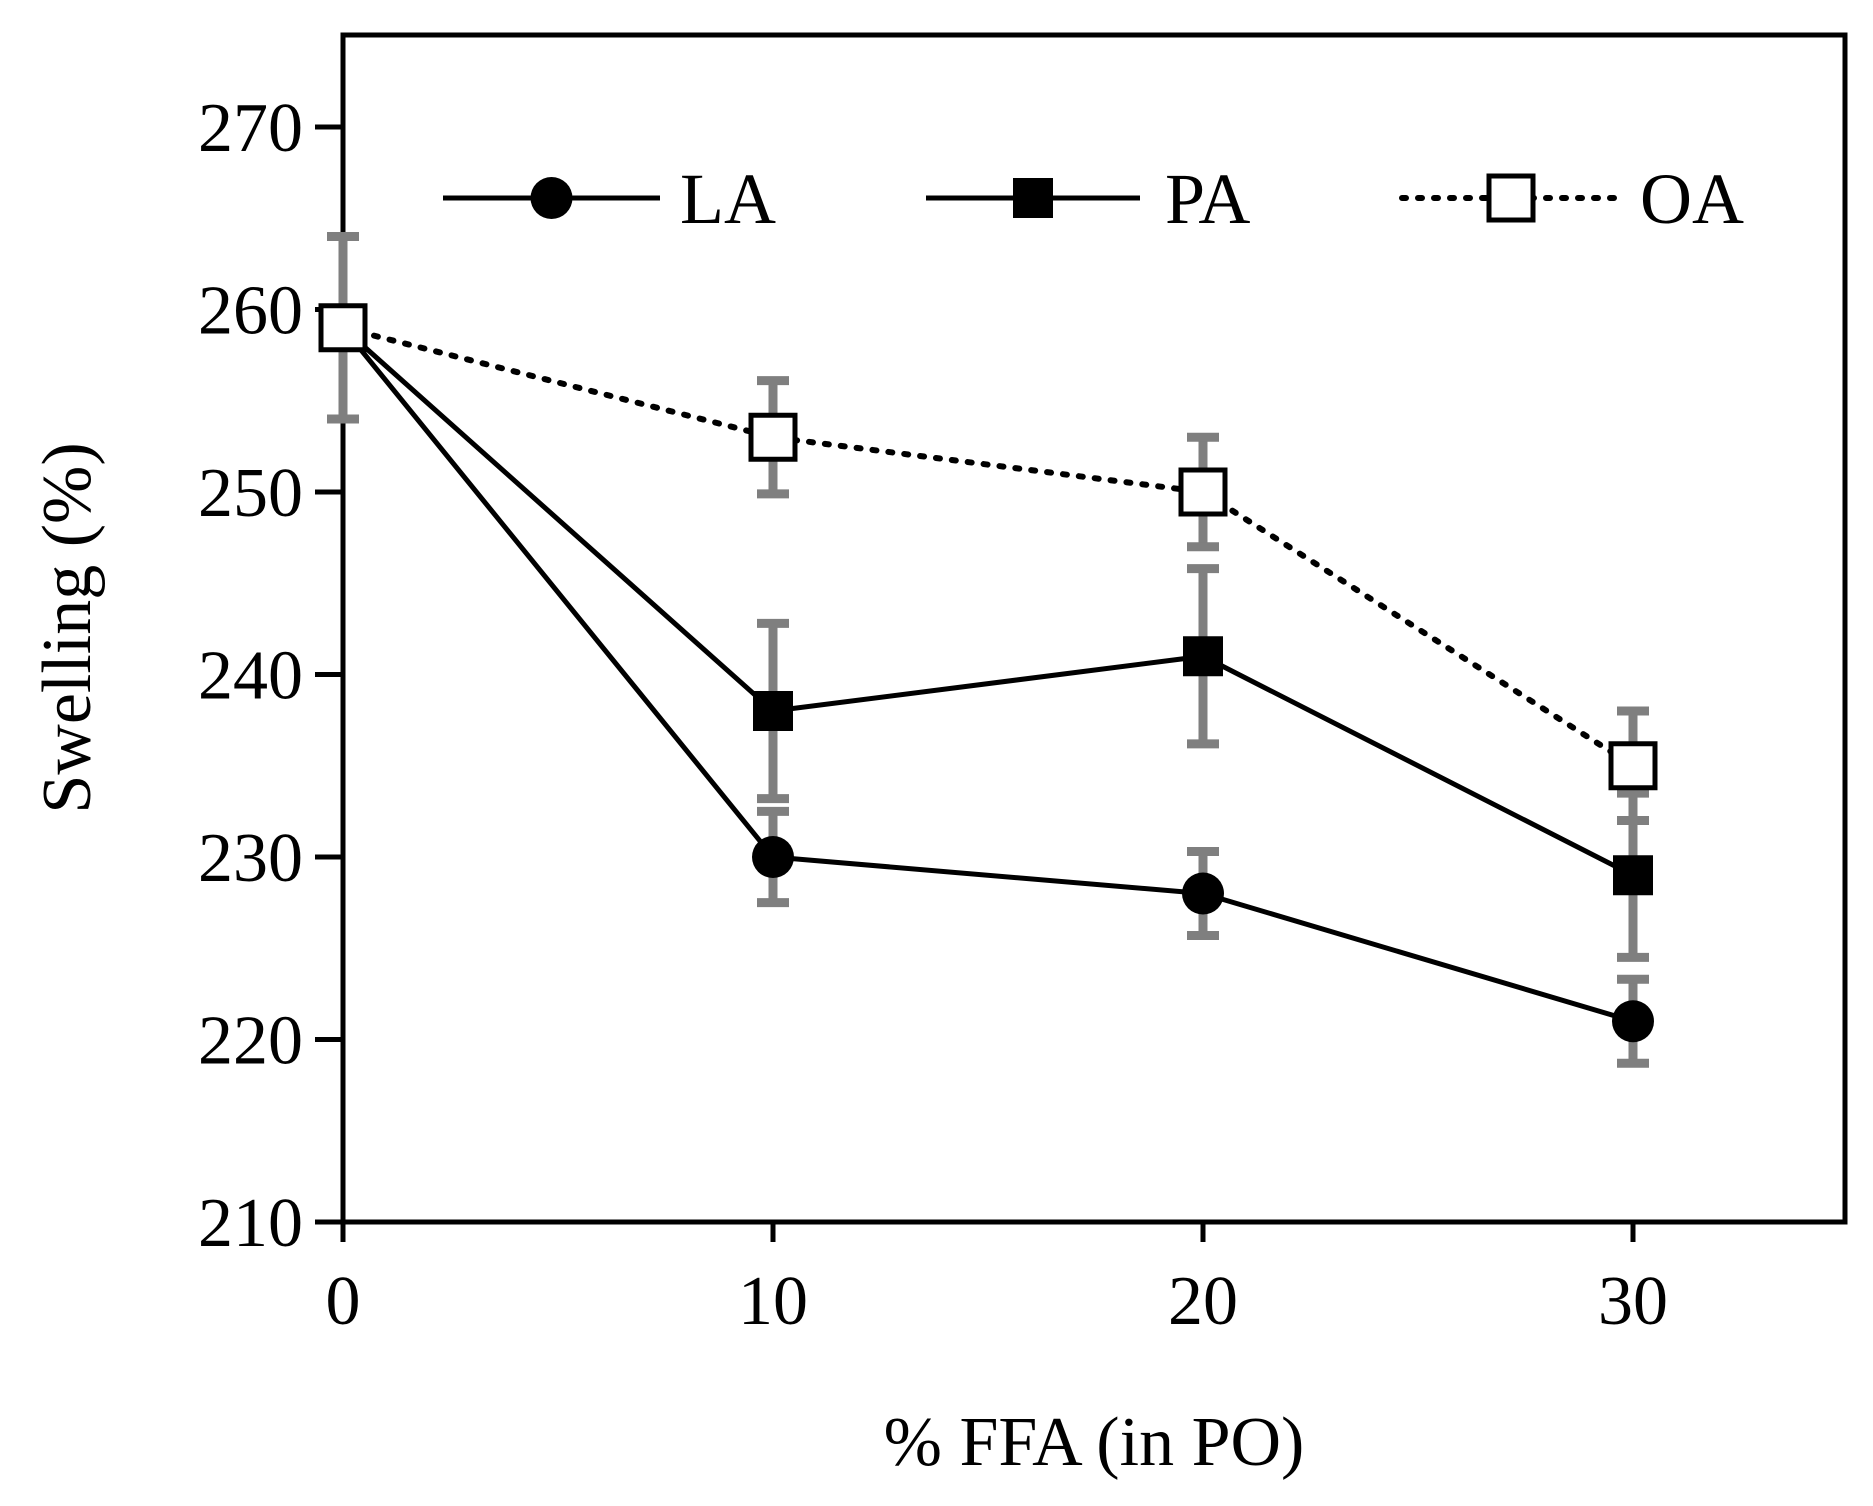 The width and height of the screenshot is (1873, 1506). I want to click on y-tick-label: 270, so click(250, 128).